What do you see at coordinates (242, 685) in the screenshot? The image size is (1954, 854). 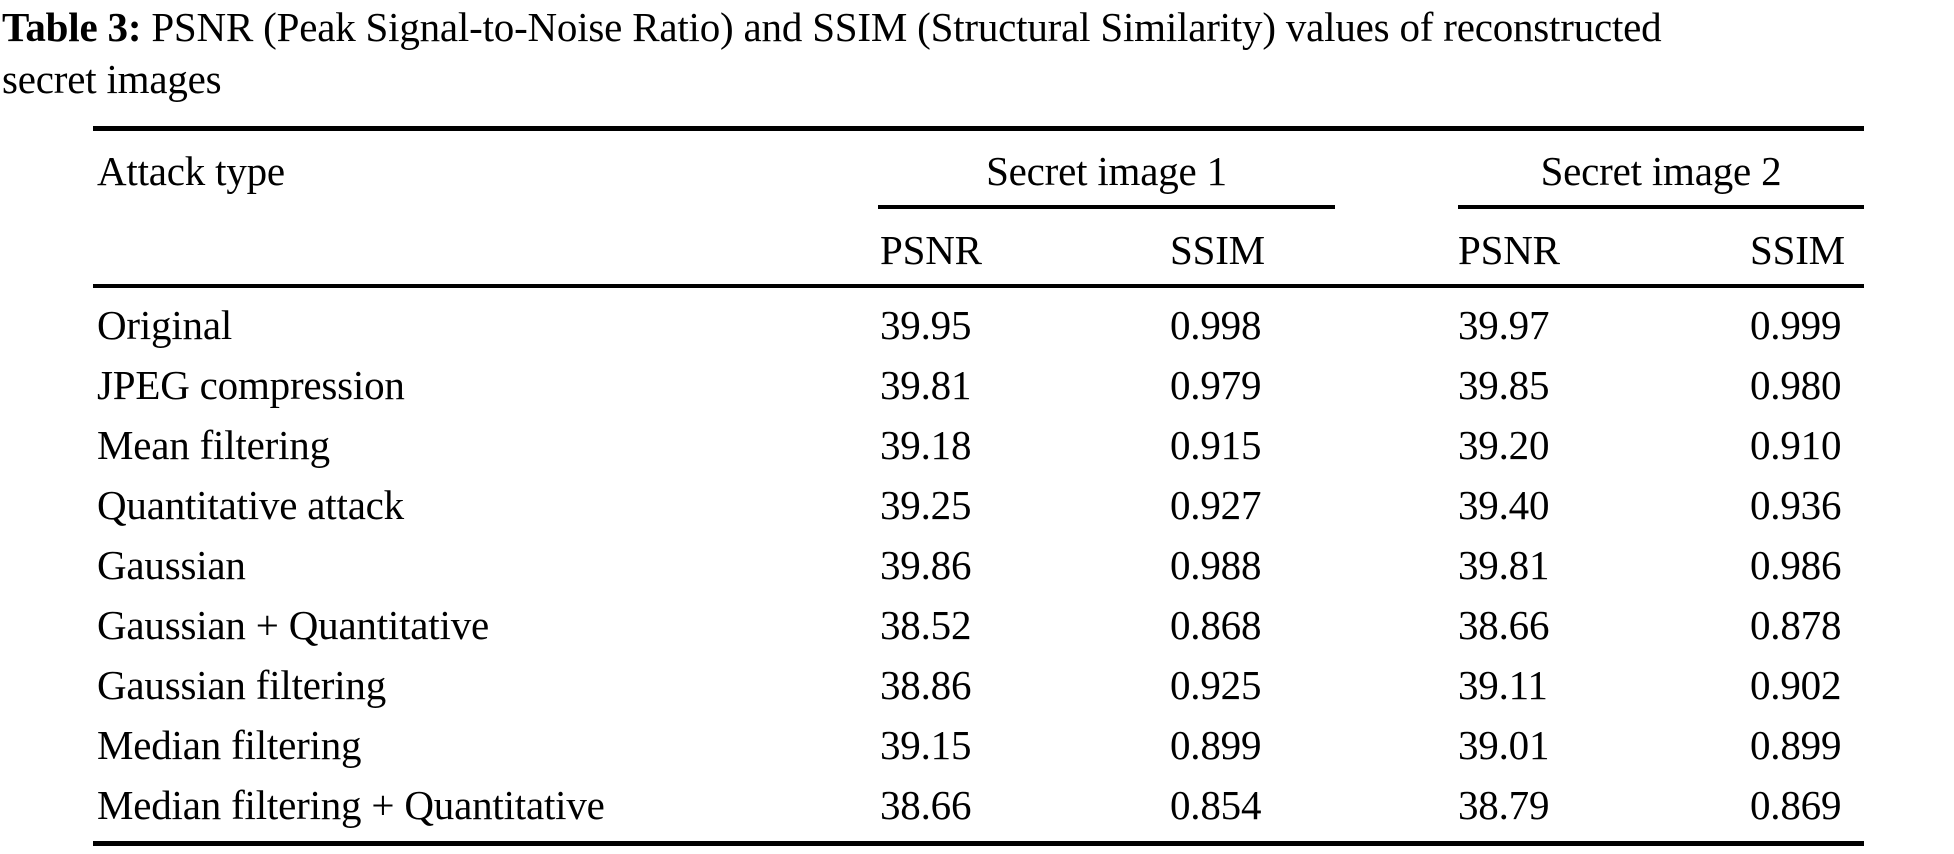 I see `cell-attack-type: Gaussian filtering` at bounding box center [242, 685].